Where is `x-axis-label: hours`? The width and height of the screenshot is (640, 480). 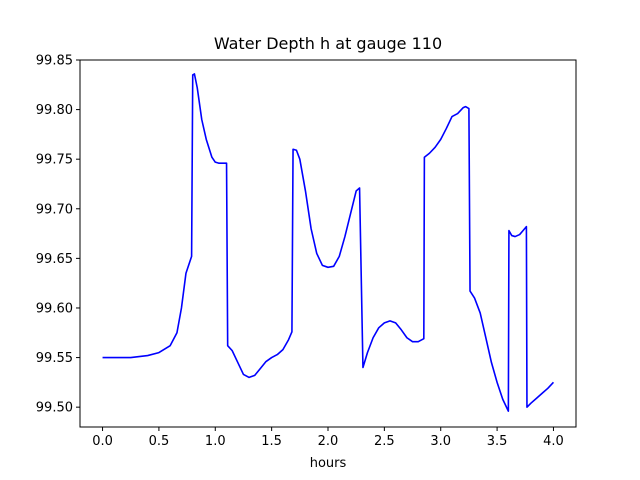 x-axis-label: hours is located at coordinates (328, 463).